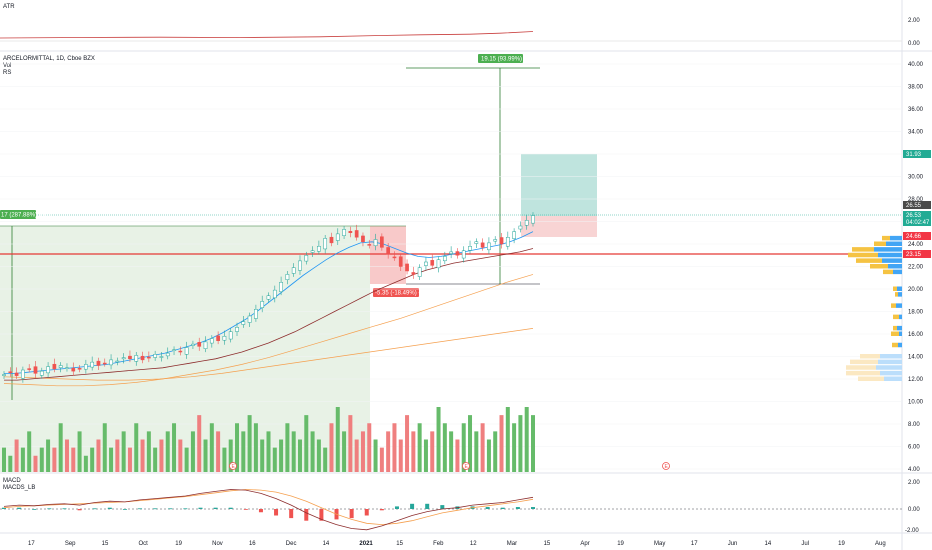 This screenshot has height=550, width=932. I want to click on price-tick-18: 4.00, so click(914, 470).